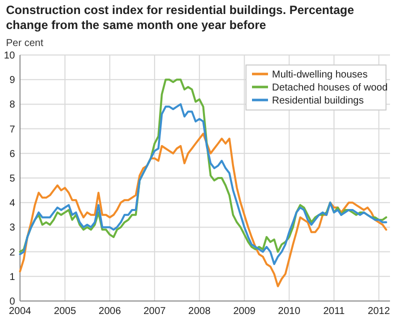 This screenshot has width=400, height=320. I want to click on legend-label: Residential buildings, so click(318, 101).